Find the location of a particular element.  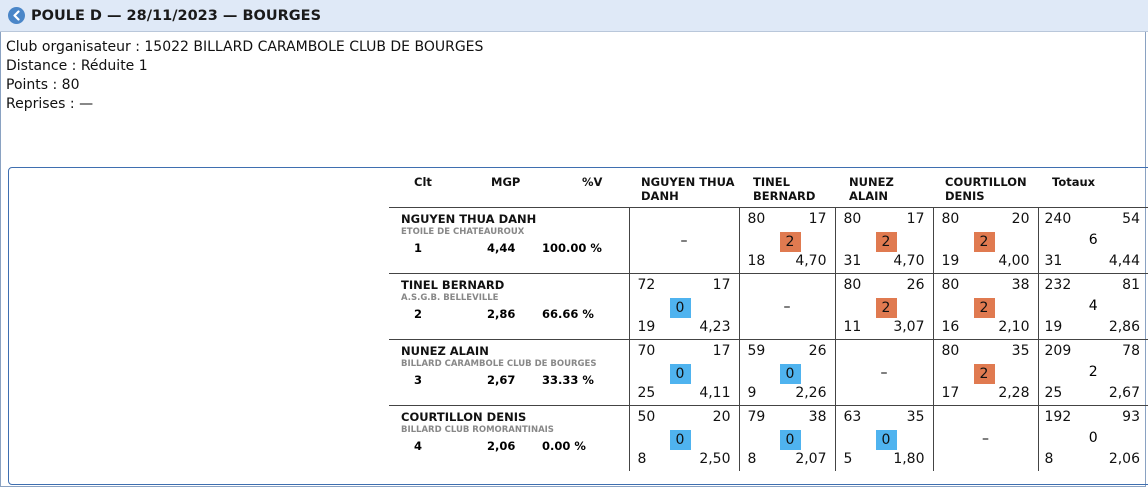

total-reprises: 19 is located at coordinates (1053, 327).